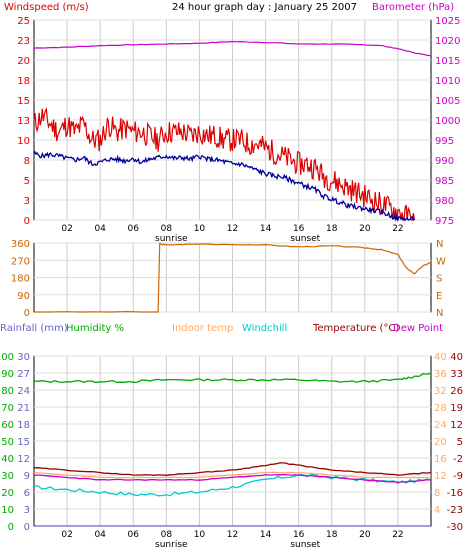  What do you see at coordinates (27, 493) in the screenshot?
I see `rain-tick-label: 6` at bounding box center [27, 493].